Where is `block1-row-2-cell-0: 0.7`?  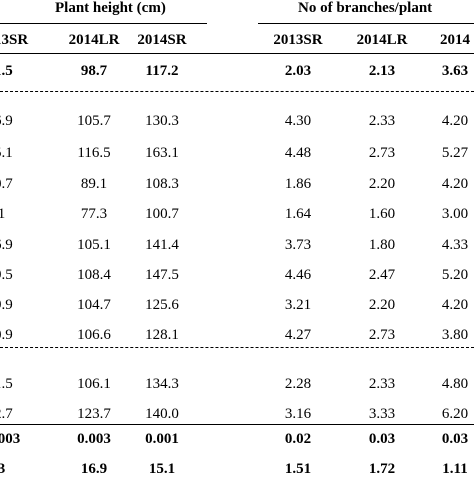
block1-row-2-cell-0: 0.7 is located at coordinates (6, 184).